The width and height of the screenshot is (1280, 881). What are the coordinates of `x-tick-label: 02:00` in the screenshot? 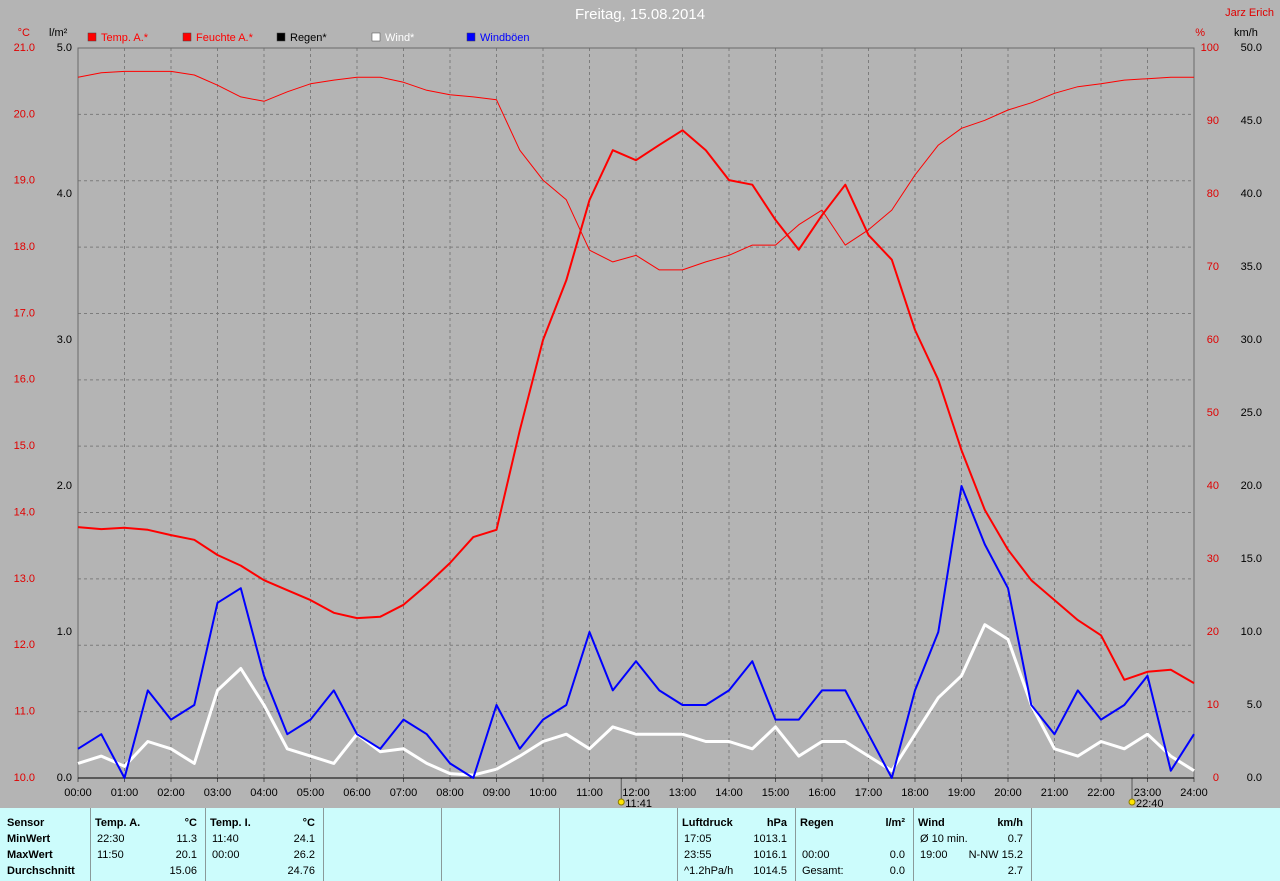 It's located at (171, 793).